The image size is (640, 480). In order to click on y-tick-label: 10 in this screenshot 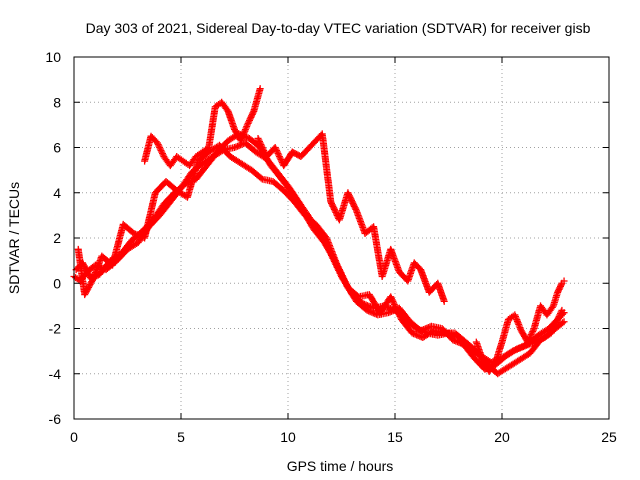, I will do `click(53, 57)`.